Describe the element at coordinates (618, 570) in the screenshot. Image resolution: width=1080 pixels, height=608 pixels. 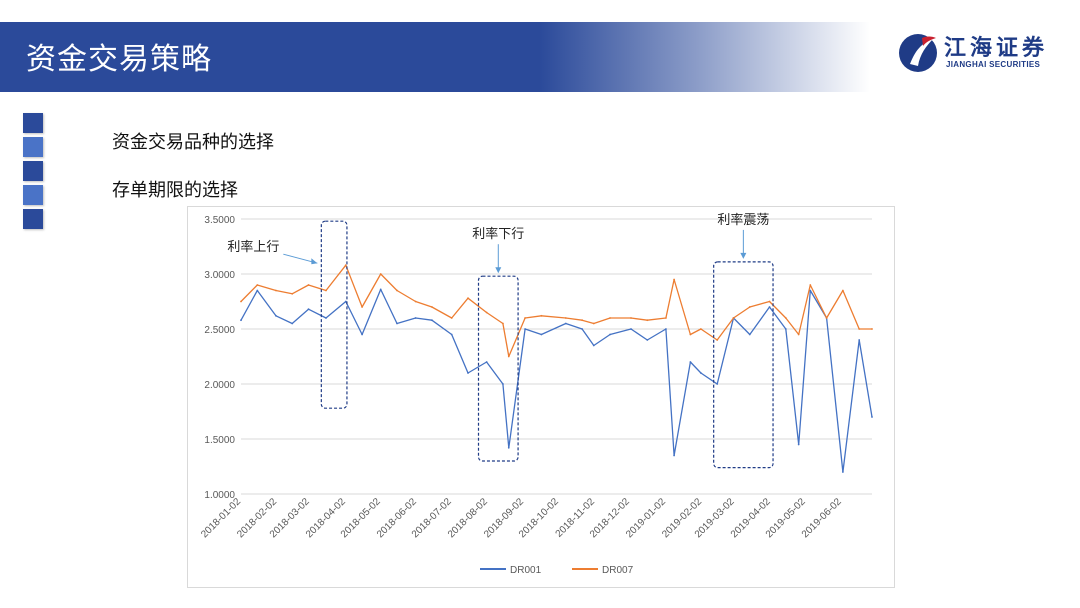
I see `legend-label: DR007` at that location.